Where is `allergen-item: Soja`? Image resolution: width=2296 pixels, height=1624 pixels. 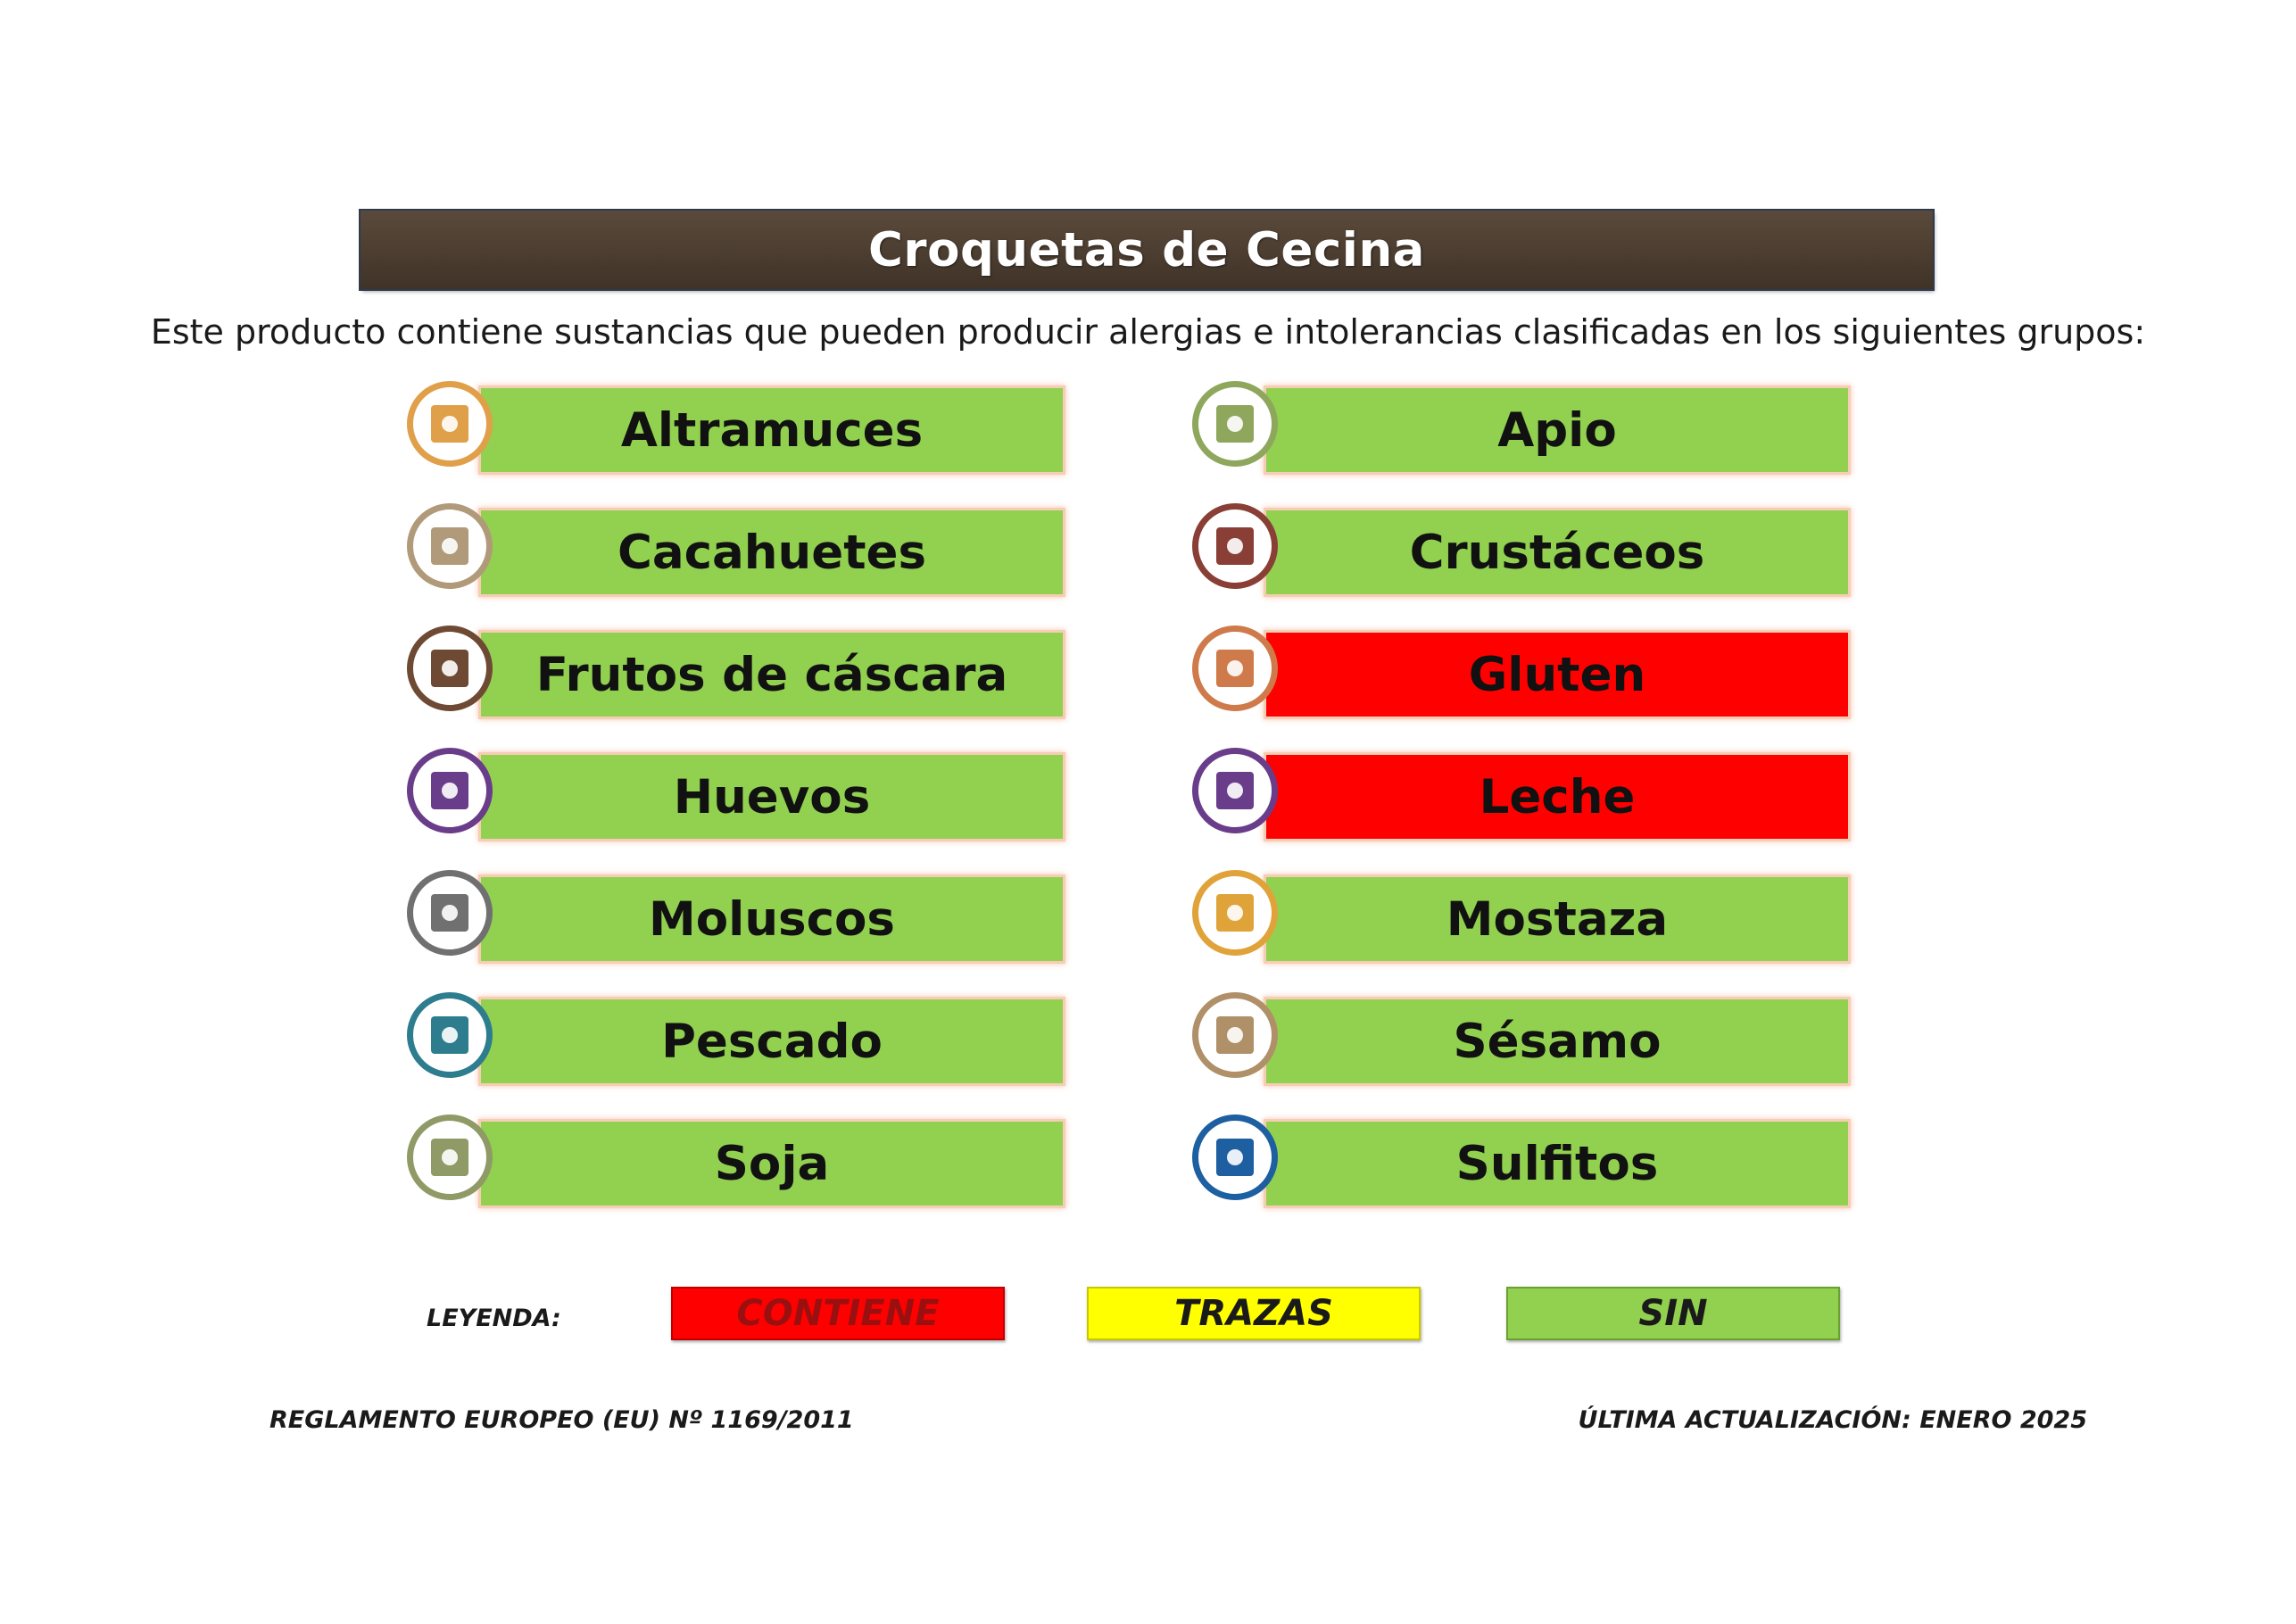
allergen-item: Soja is located at coordinates (751, 1161).